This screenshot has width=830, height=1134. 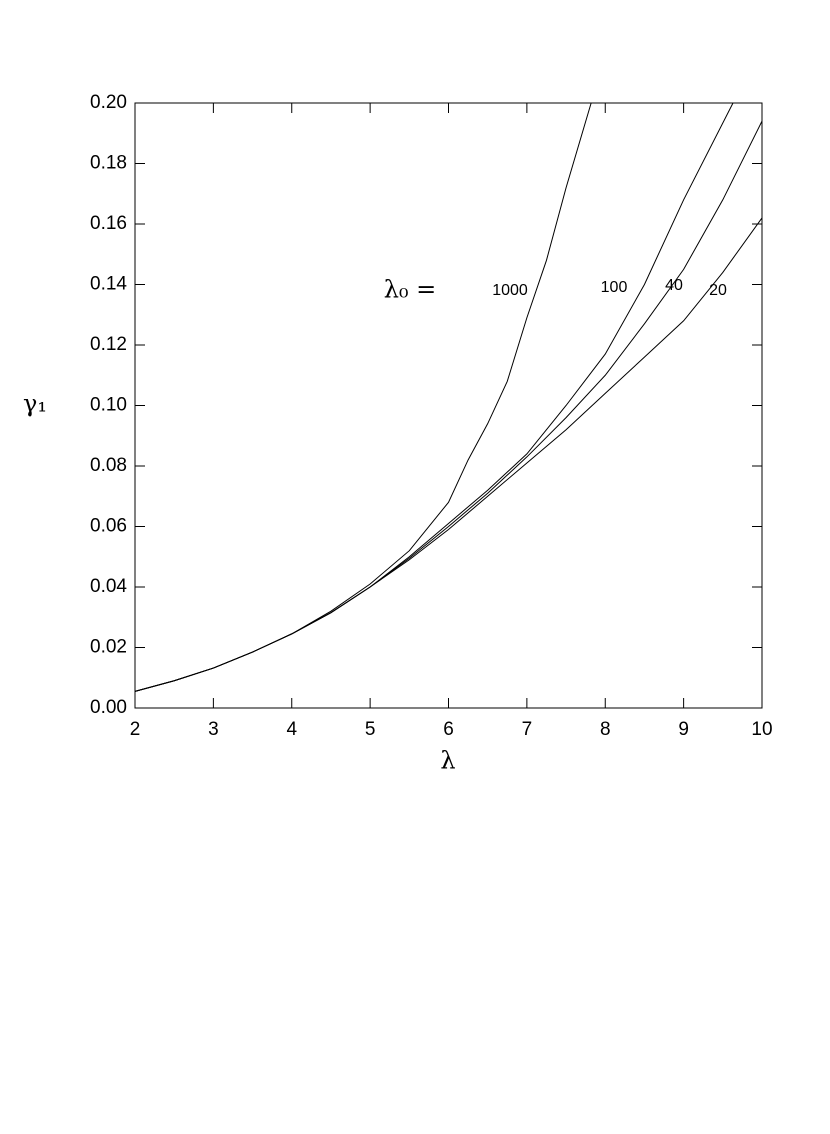 I want to click on y-tick-label: 0.16, so click(x=108, y=223).